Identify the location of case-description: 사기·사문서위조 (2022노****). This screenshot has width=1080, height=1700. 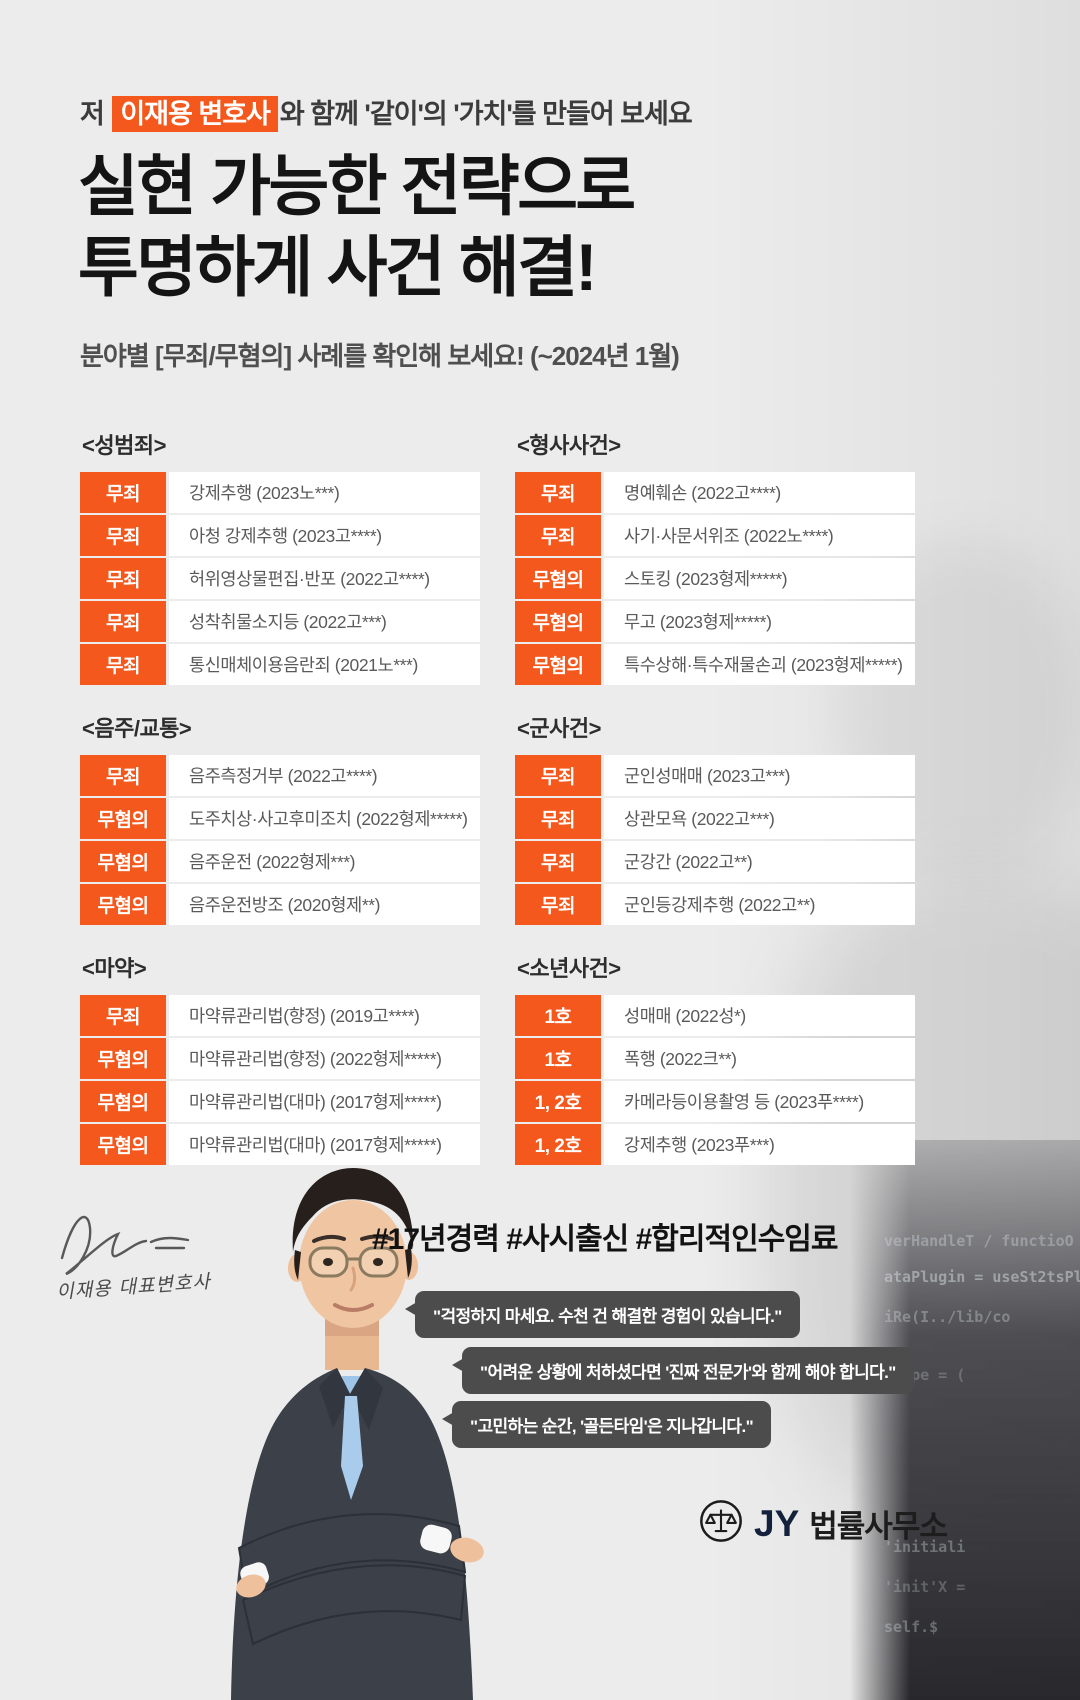
(759, 535).